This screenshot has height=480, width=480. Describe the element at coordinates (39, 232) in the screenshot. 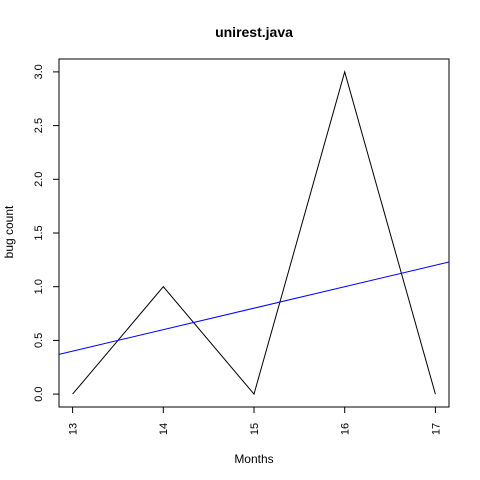

I see `y-tick-label: 1.5` at that location.